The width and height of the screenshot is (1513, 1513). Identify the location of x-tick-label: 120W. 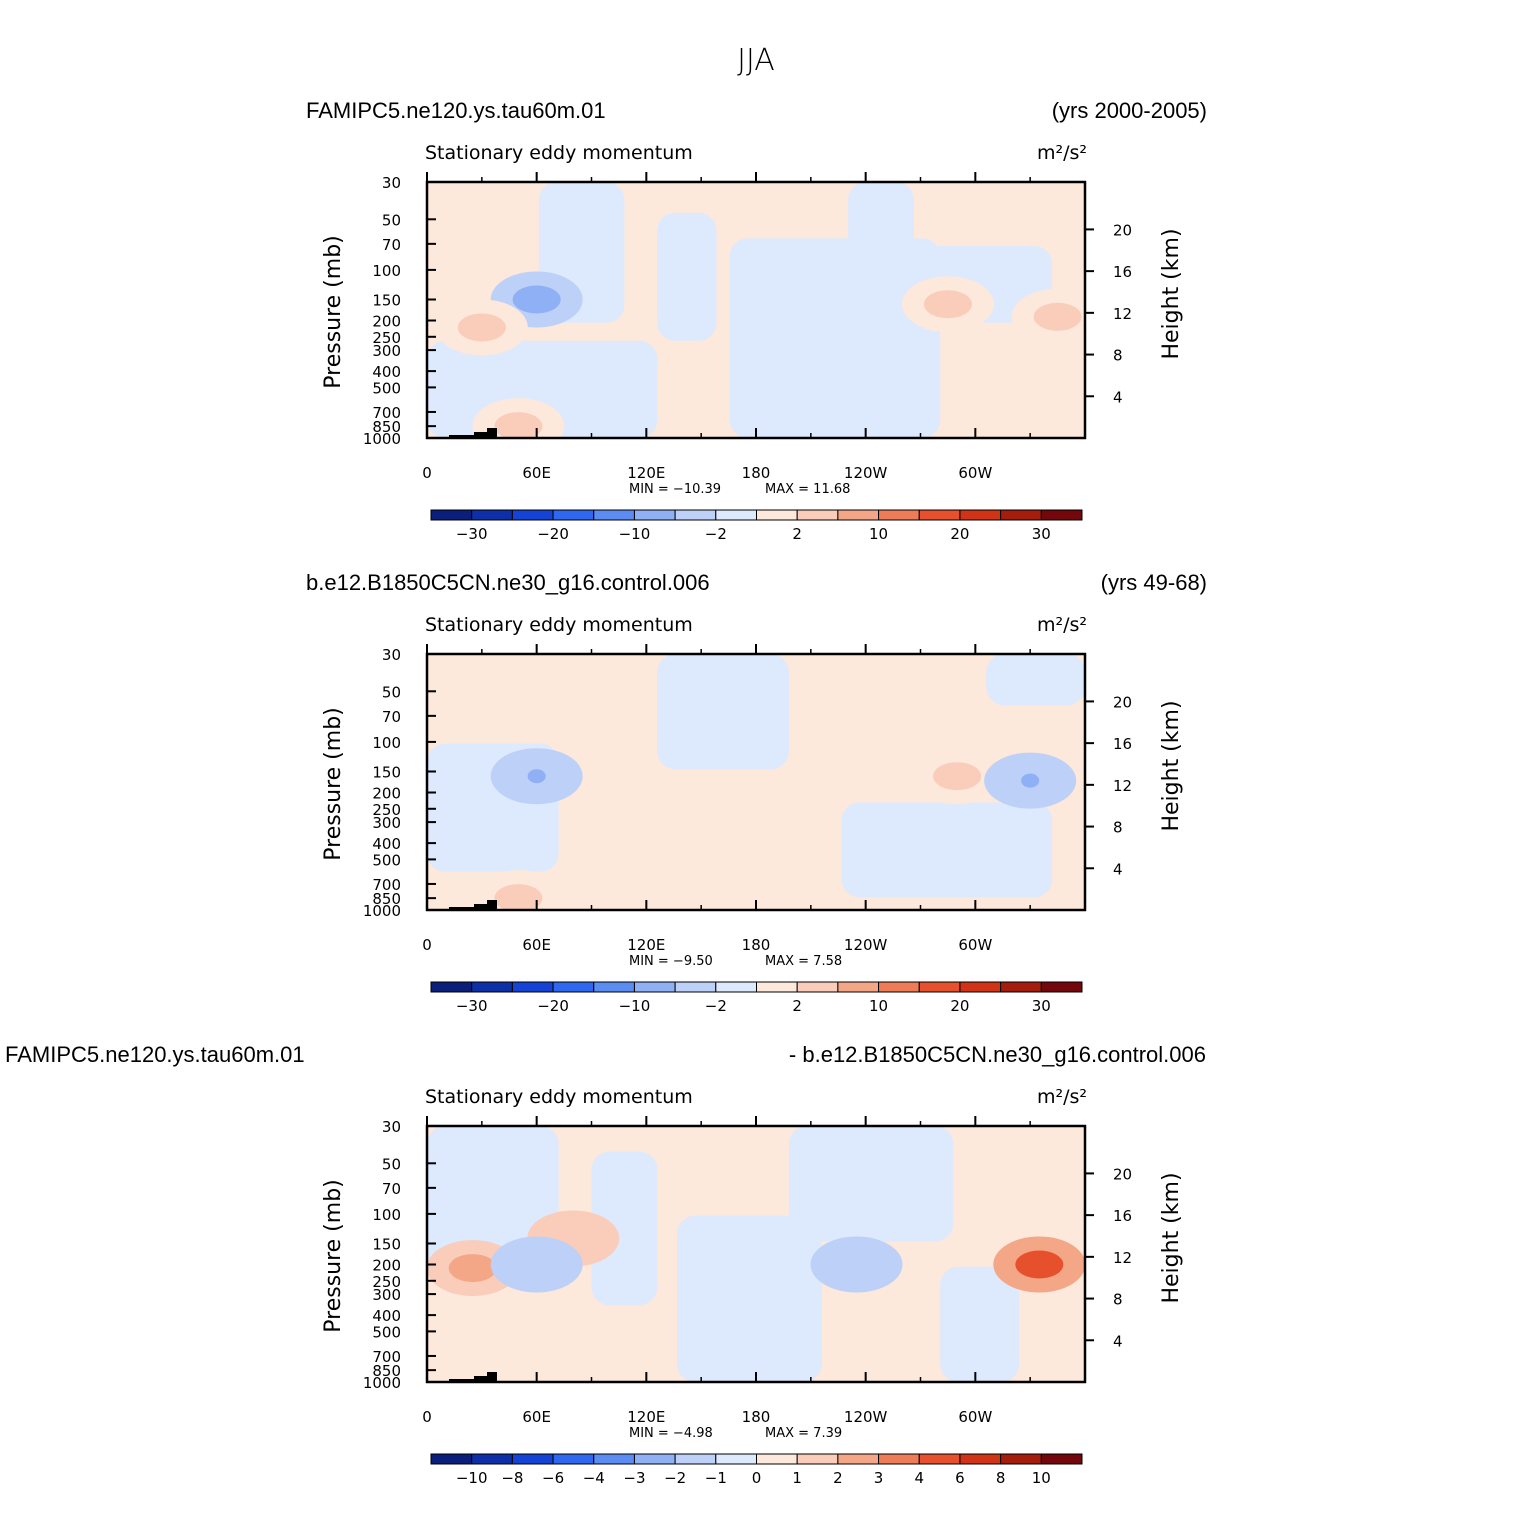
(866, 1417).